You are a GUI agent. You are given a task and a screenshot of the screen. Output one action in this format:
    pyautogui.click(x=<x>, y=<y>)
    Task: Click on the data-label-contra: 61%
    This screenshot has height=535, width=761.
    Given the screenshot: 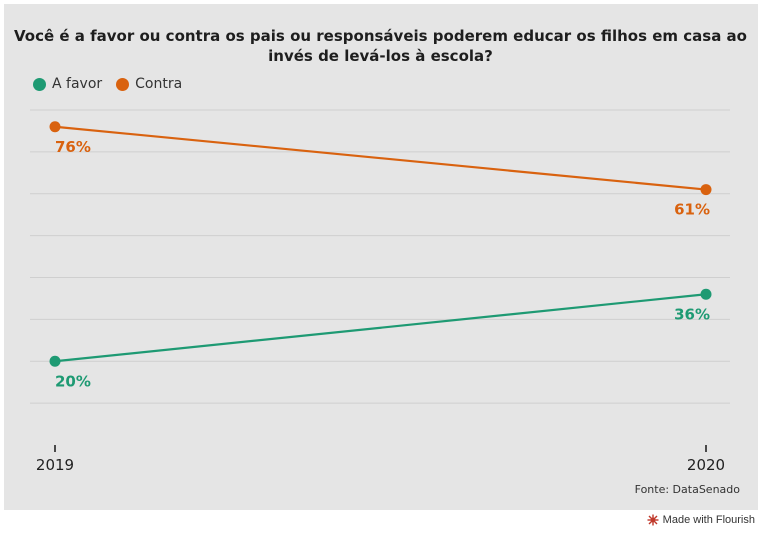 What is the action you would take?
    pyautogui.click(x=692, y=210)
    